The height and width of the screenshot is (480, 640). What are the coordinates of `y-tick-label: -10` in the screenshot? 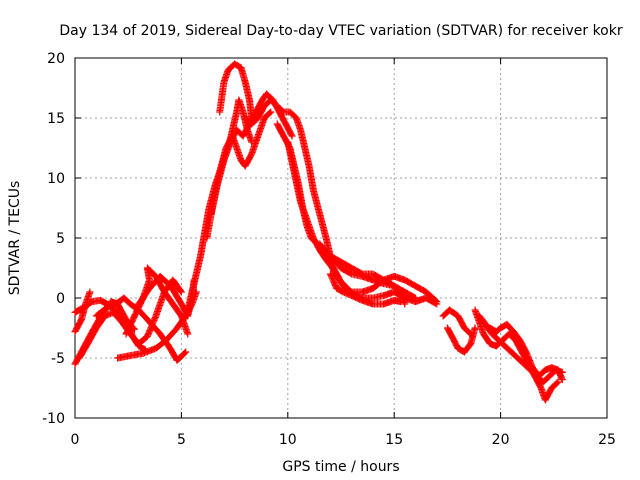 It's located at (53, 419).